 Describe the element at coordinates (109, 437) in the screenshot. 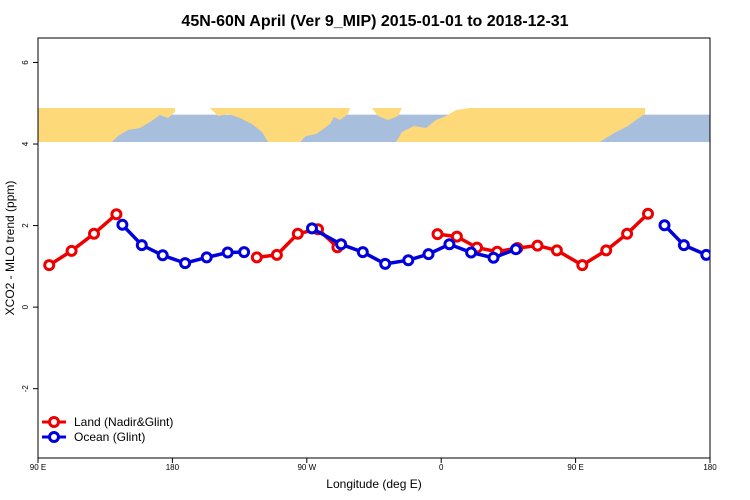

I see `legend-label-ocean: Ocean (Glint)` at that location.